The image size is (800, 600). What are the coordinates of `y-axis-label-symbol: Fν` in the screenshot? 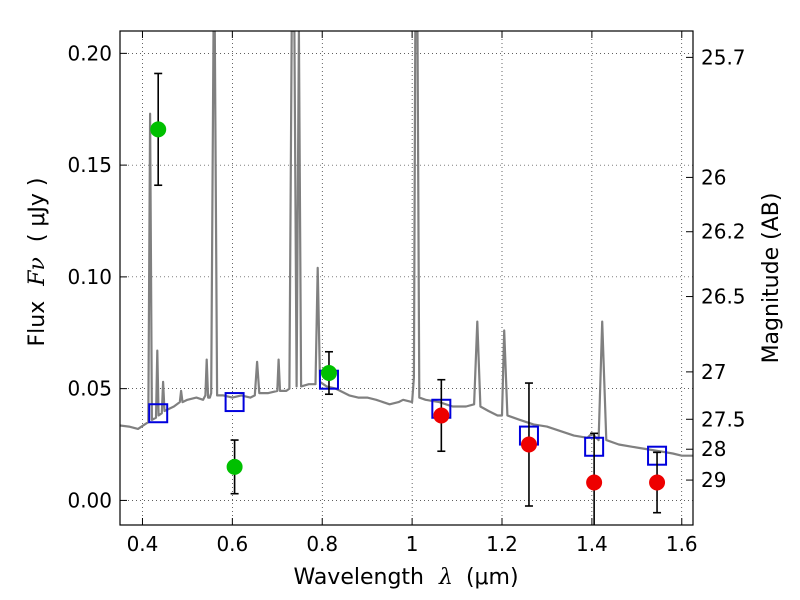 It's located at (37, 272).